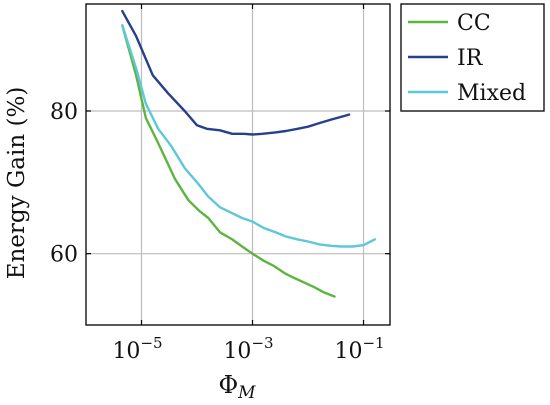 The image size is (550, 405). I want to click on y-axis-label: Energy Gain (%), so click(17, 183).